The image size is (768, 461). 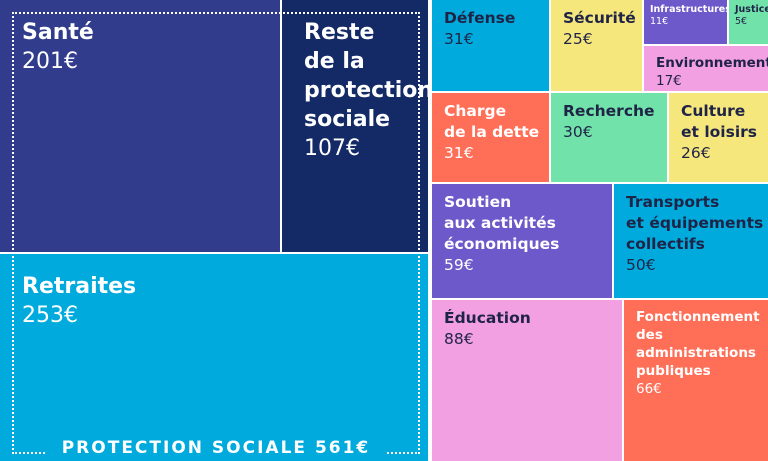 What do you see at coordinates (332, 148) in the screenshot?
I see `tile-value: 107€` at bounding box center [332, 148].